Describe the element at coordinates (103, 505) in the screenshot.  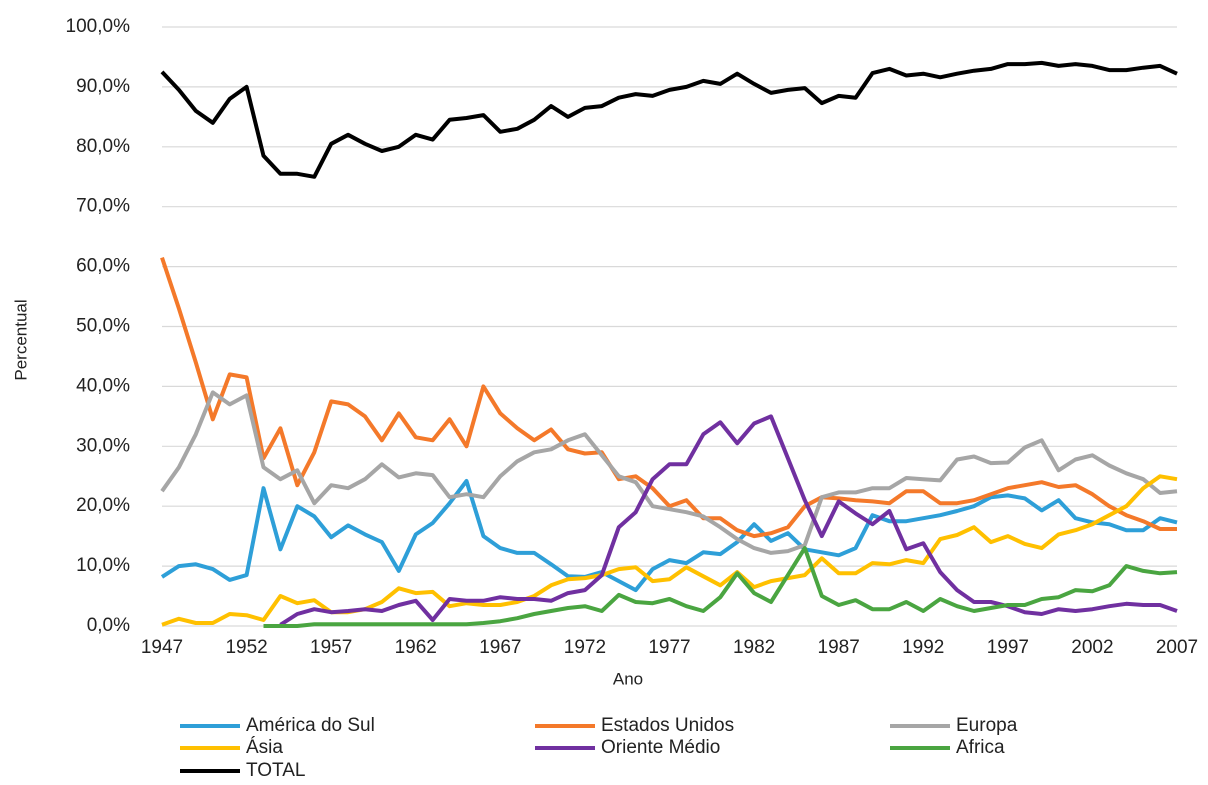
I see `y-tick-label: 20,0%` at that location.